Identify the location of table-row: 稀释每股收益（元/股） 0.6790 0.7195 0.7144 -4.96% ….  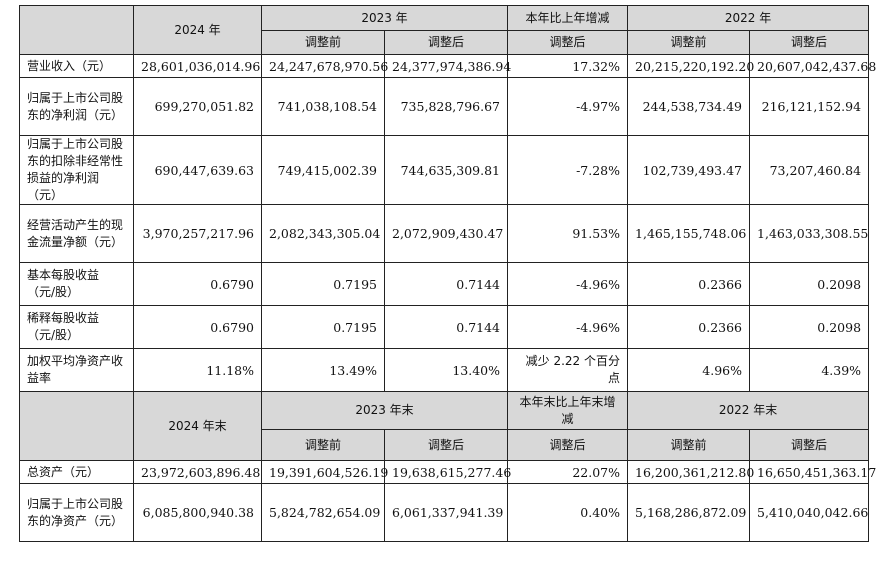
(444, 327).